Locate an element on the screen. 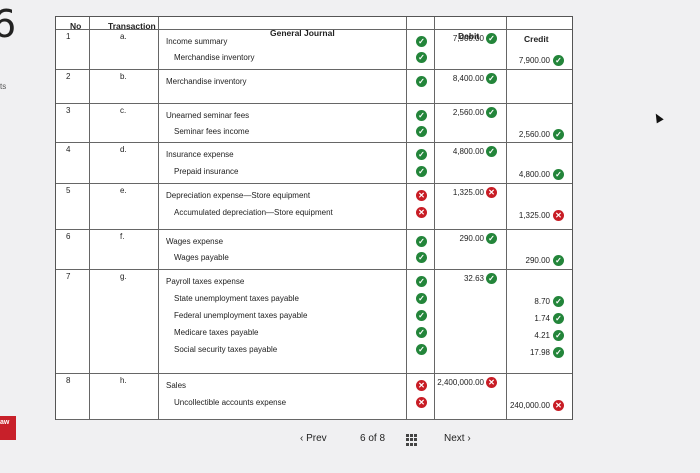 The image size is (700, 473). credit-amount: 290.00 is located at coordinates (537, 260).